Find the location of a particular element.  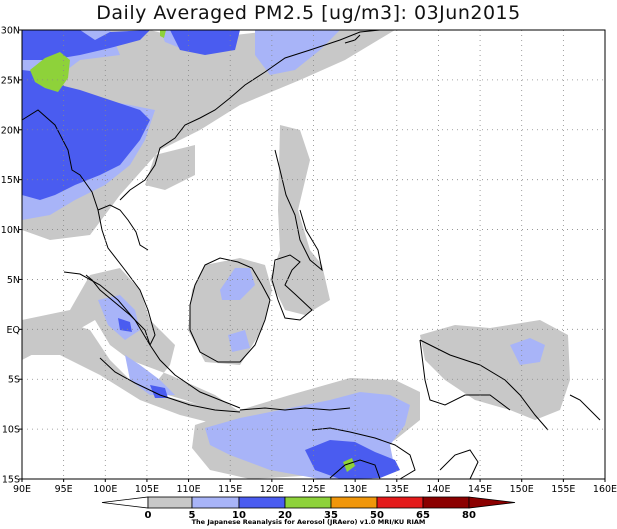

colorbar-label: 5 is located at coordinates (192, 515).